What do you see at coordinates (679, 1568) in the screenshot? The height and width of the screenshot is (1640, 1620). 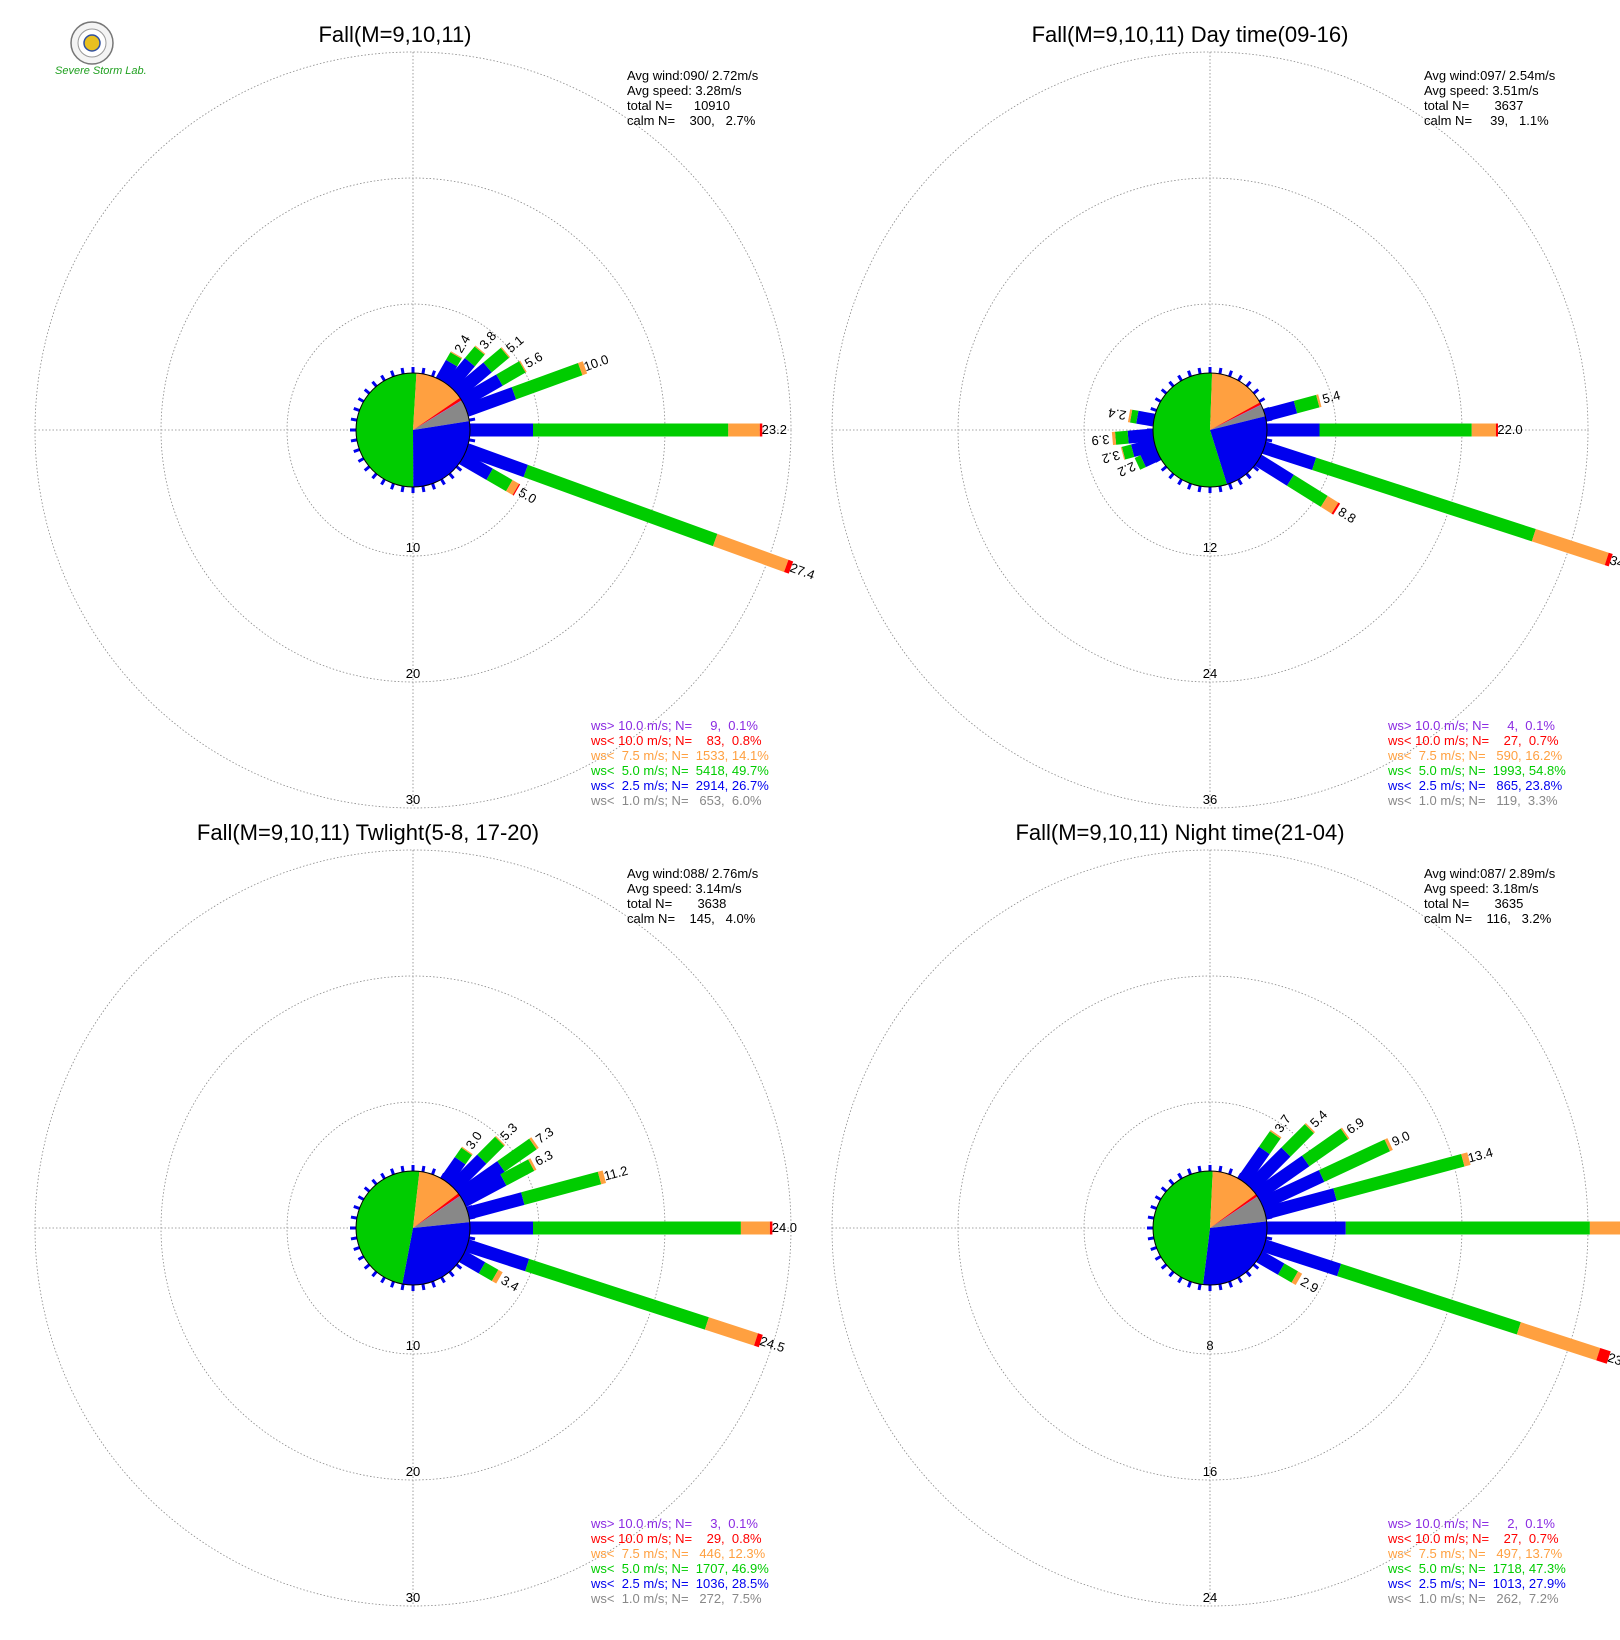 I see `legend-entry: ws< 5.0 m/s; N= 1707, 46.9%` at bounding box center [679, 1568].